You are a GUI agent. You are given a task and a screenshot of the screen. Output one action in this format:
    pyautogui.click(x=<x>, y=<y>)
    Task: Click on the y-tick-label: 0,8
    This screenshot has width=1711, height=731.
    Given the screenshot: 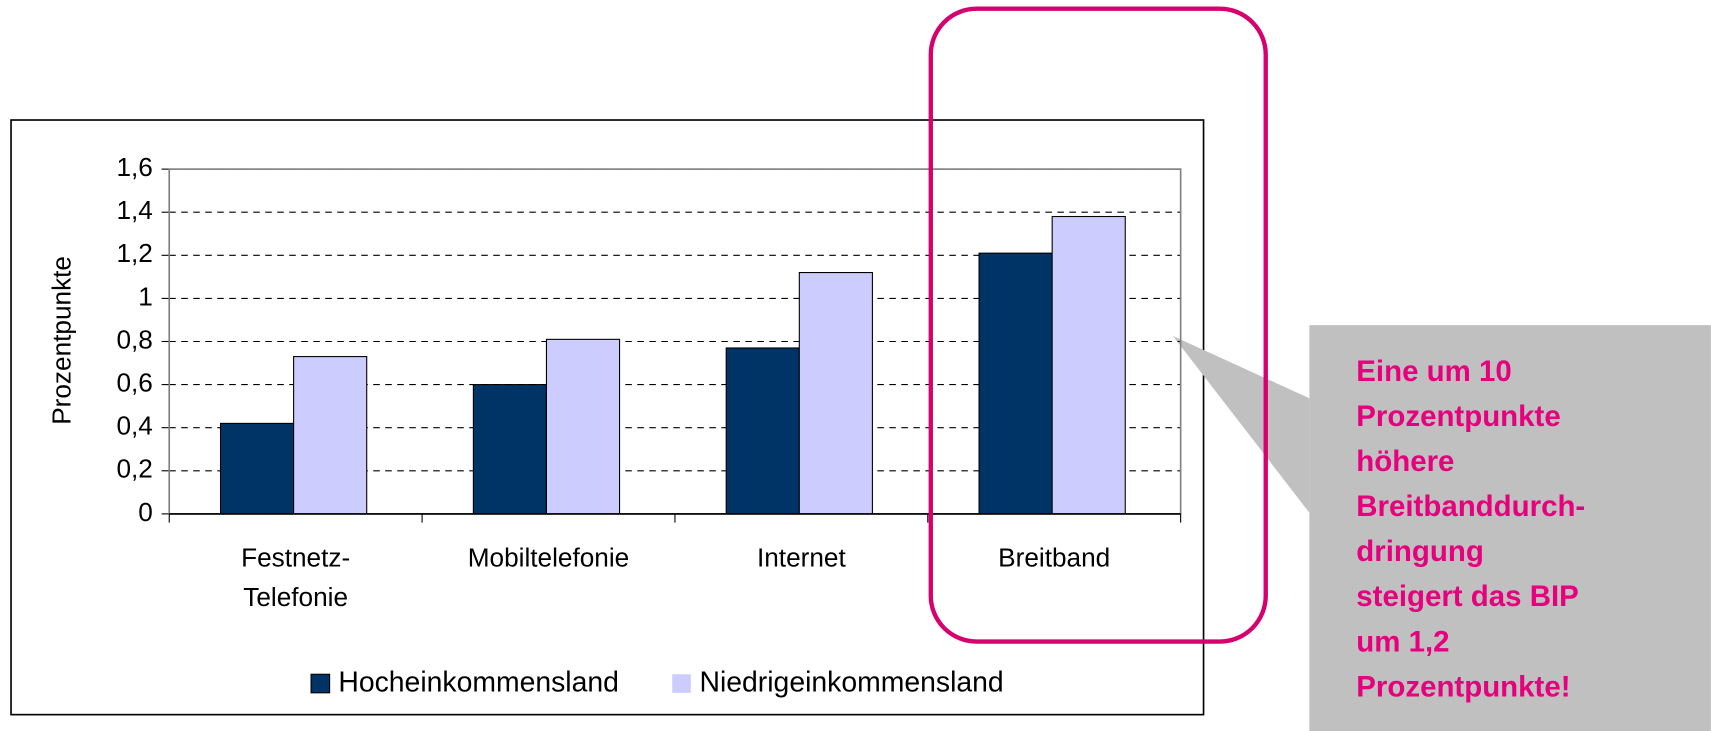 What is the action you would take?
    pyautogui.click(x=134, y=339)
    